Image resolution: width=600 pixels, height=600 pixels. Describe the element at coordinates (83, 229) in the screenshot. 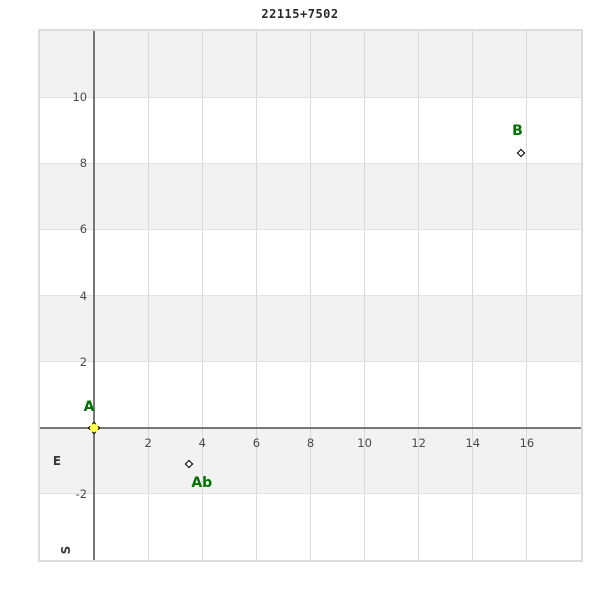

I see `y-tick-label-6: 6` at that location.